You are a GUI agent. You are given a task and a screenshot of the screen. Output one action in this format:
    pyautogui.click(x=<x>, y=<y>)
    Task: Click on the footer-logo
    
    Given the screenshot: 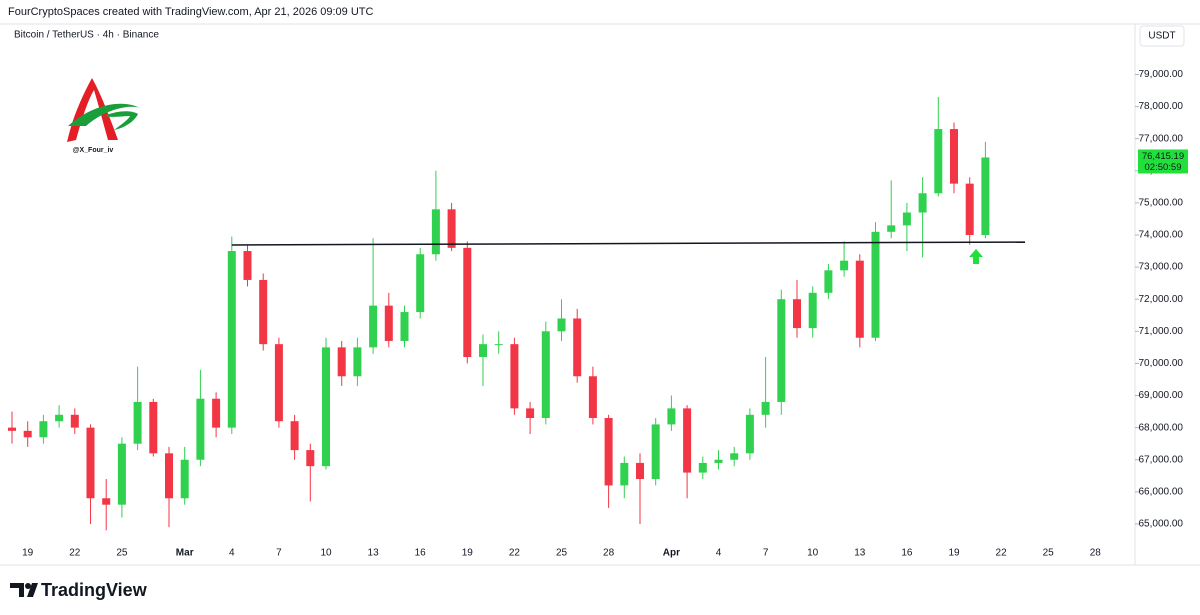 What is the action you would take?
    pyautogui.click(x=24, y=590)
    